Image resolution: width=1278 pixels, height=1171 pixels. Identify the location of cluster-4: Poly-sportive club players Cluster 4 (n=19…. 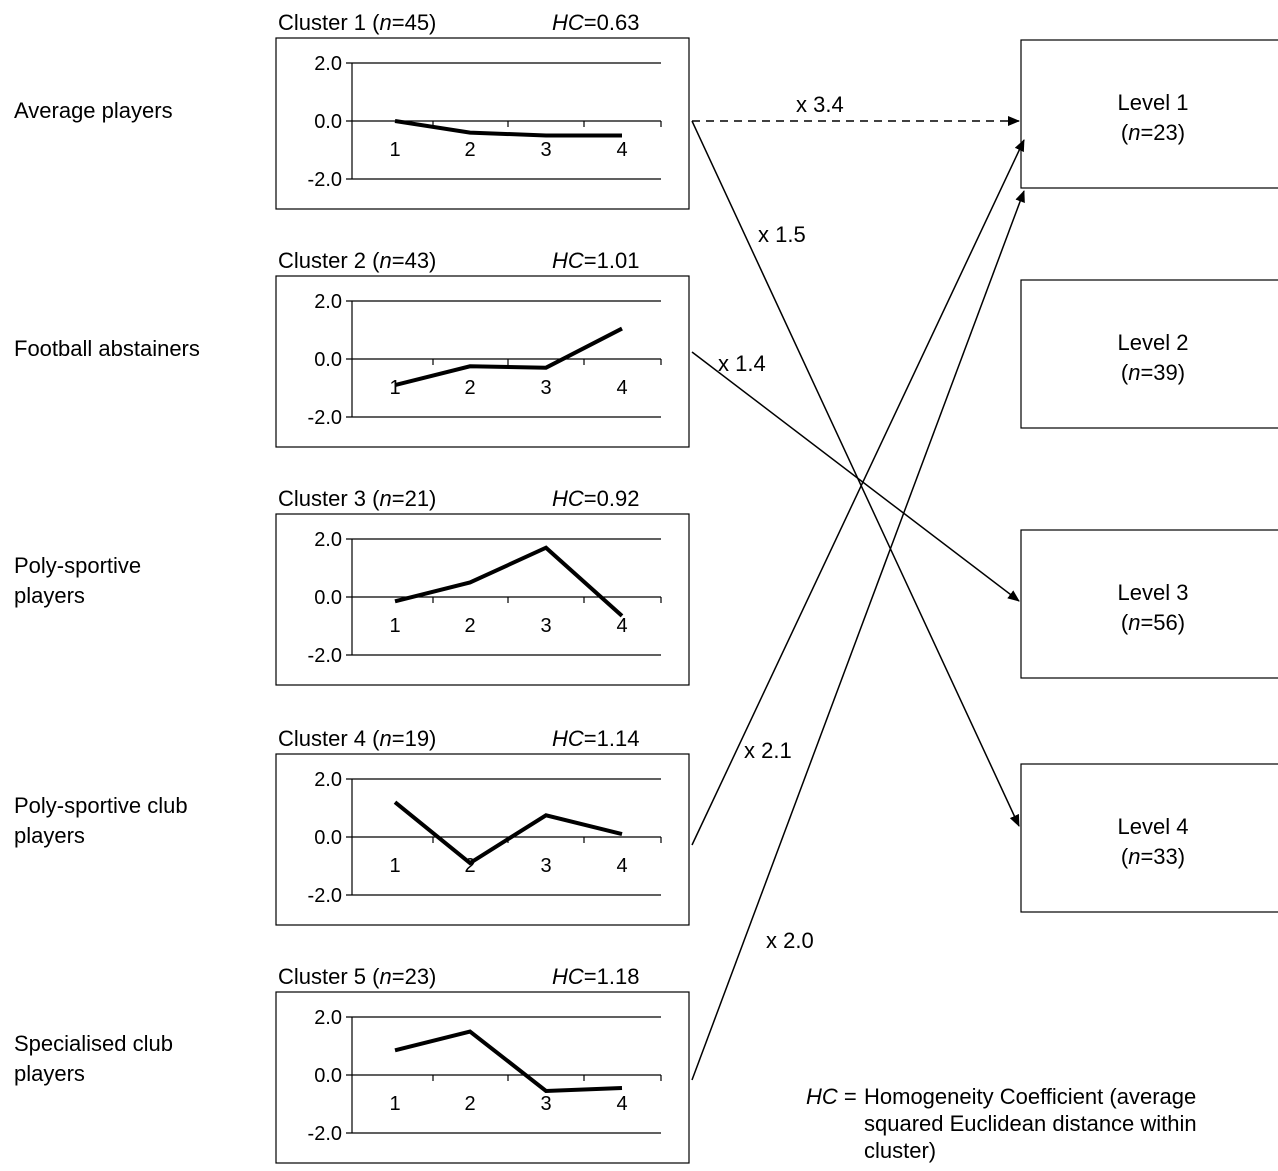
(352, 826).